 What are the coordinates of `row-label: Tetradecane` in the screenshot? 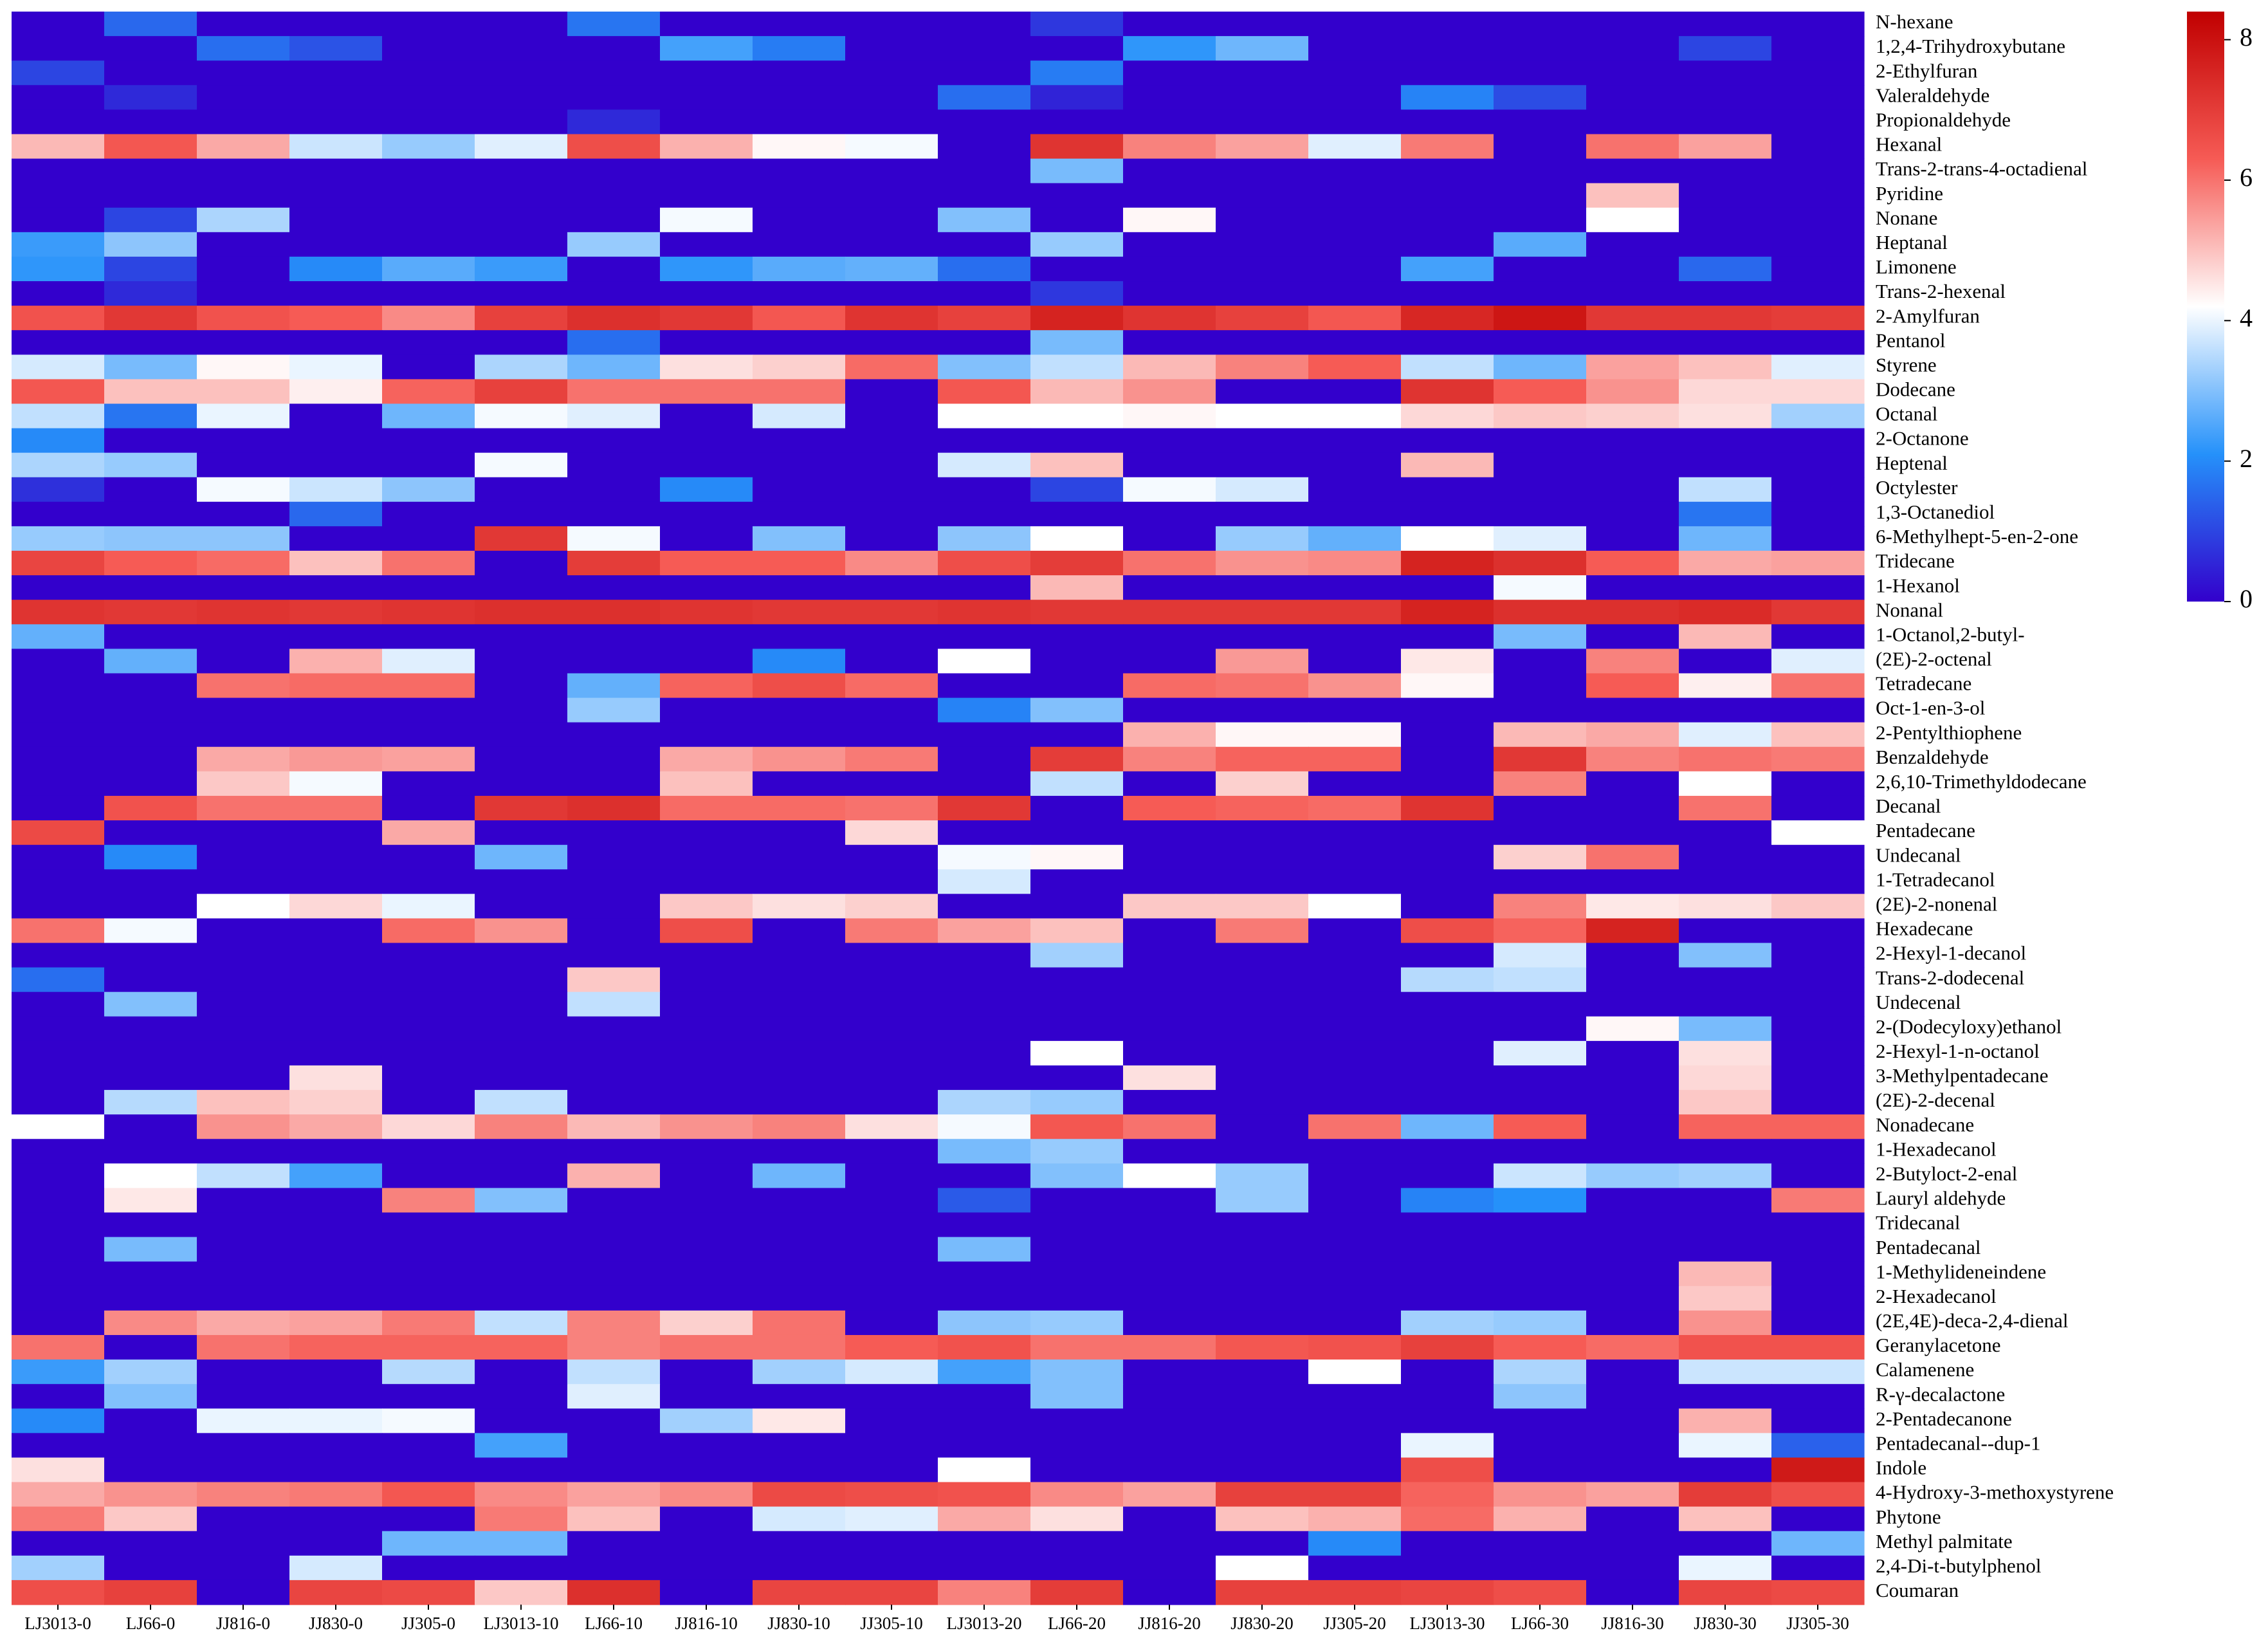 It's located at (1923, 683).